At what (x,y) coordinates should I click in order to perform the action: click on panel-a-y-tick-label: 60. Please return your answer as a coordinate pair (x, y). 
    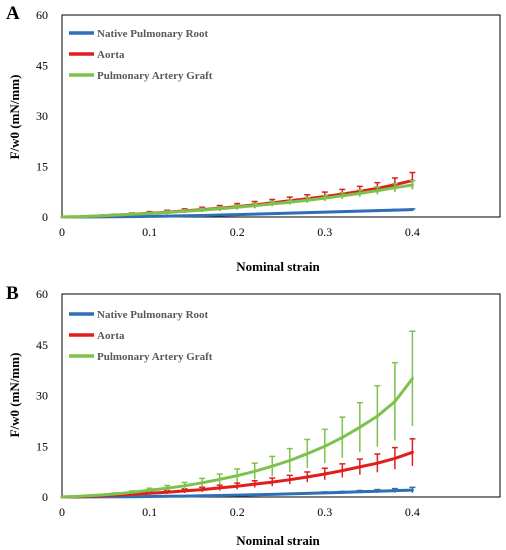
    Looking at the image, I should click on (42, 15).